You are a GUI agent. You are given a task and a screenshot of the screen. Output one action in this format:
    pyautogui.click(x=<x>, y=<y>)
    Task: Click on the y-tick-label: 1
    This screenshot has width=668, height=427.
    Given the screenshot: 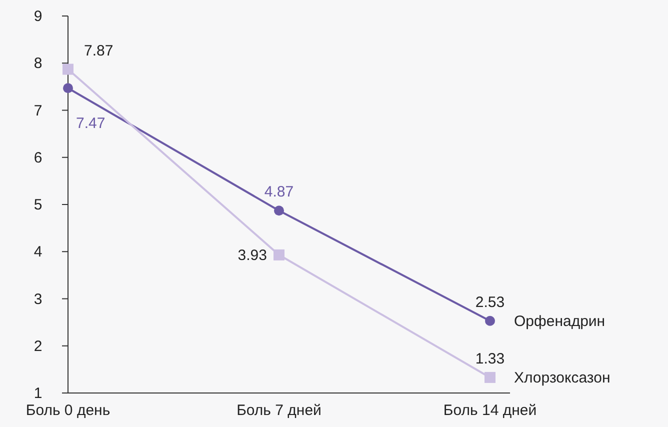 What is the action you would take?
    pyautogui.click(x=38, y=393)
    